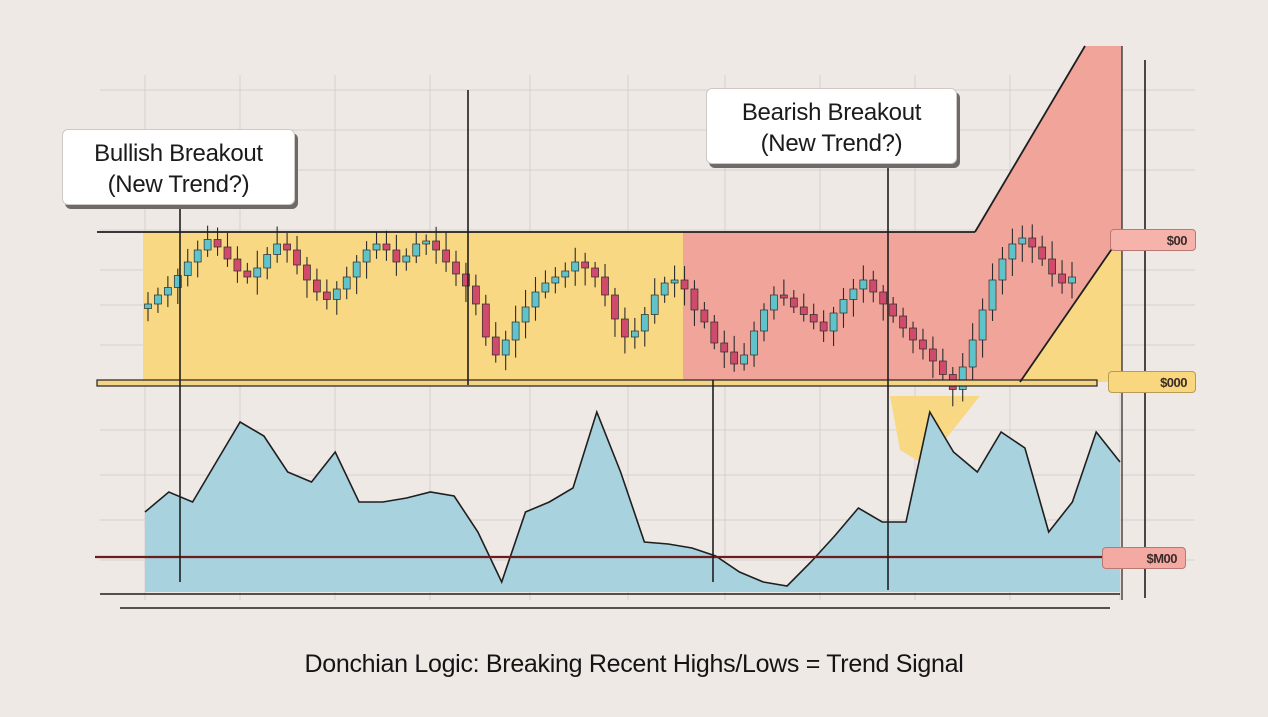 The image size is (1268, 717). I want to click on lower-channel-price-tag: $000, so click(1152, 382).